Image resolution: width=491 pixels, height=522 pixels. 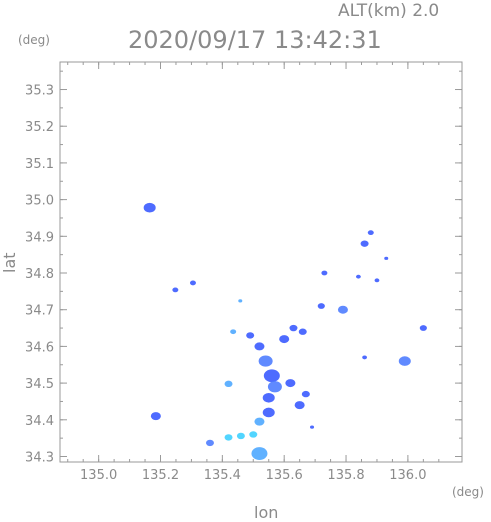 I want to click on y-tick-label: 34.8, so click(x=39, y=274).